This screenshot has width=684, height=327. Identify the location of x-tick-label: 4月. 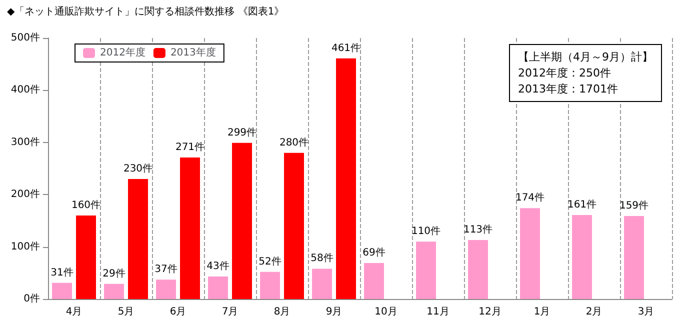
(74, 312).